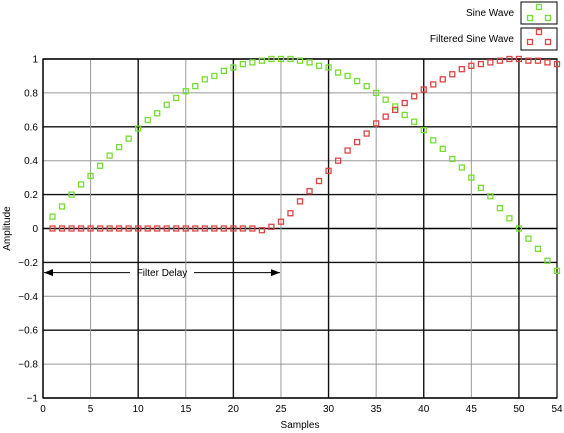  Describe the element at coordinates (519, 409) in the screenshot. I see `x-tick-label: 50` at that location.